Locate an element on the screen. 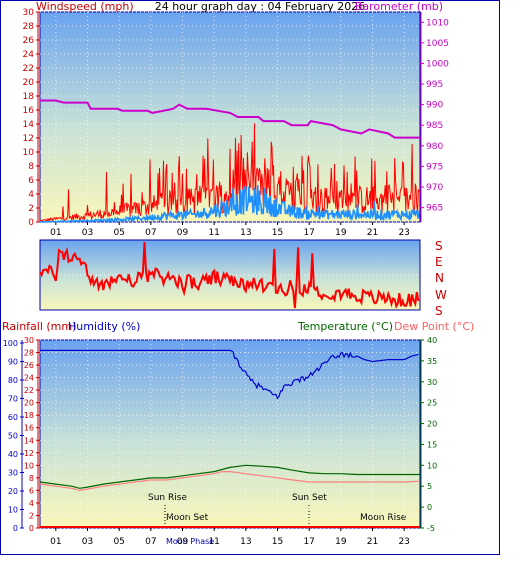 Image resolution: width=529 pixels, height=563 pixels. temp-tick-label: 0 is located at coordinates (429, 507).